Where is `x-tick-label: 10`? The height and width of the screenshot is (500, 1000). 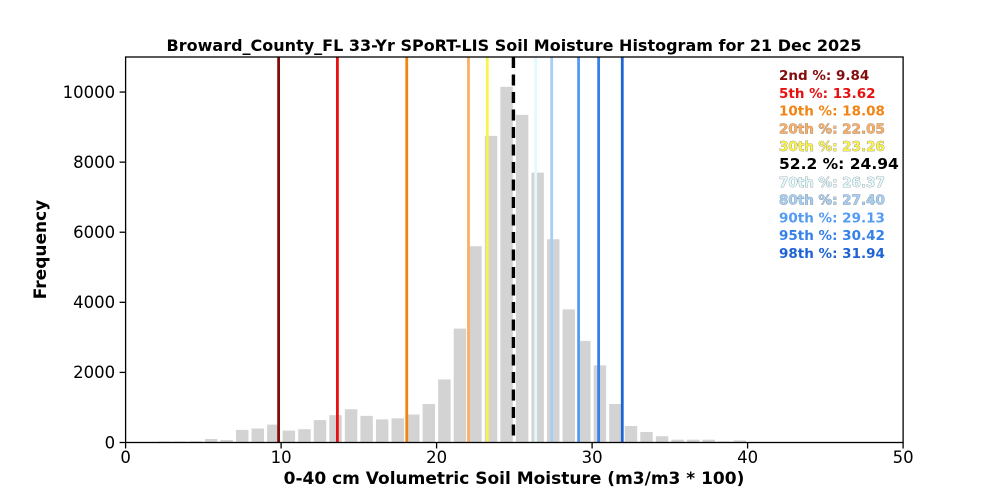 x-tick-label: 10 is located at coordinates (281, 457).